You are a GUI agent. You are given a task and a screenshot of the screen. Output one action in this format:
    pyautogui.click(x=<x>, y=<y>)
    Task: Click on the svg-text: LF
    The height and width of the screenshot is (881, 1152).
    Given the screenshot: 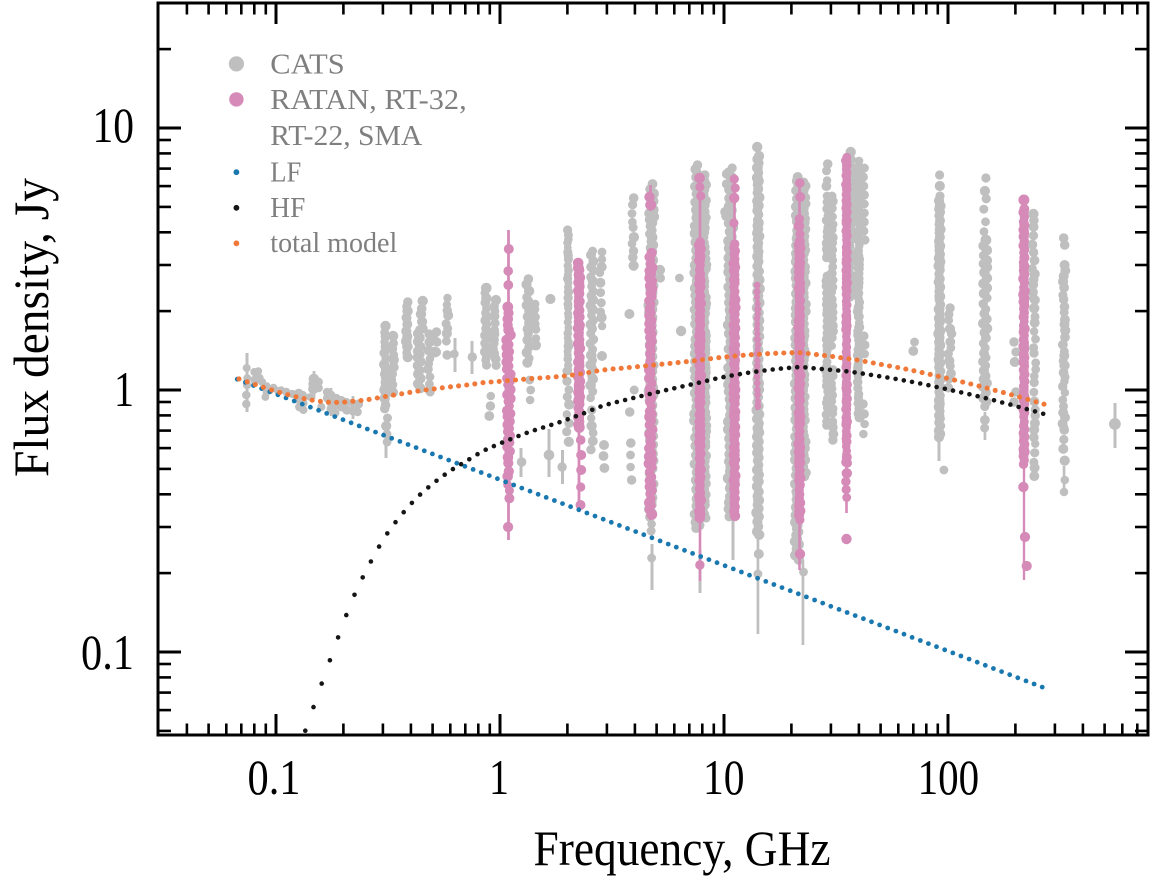 What is the action you would take?
    pyautogui.click(x=285, y=172)
    